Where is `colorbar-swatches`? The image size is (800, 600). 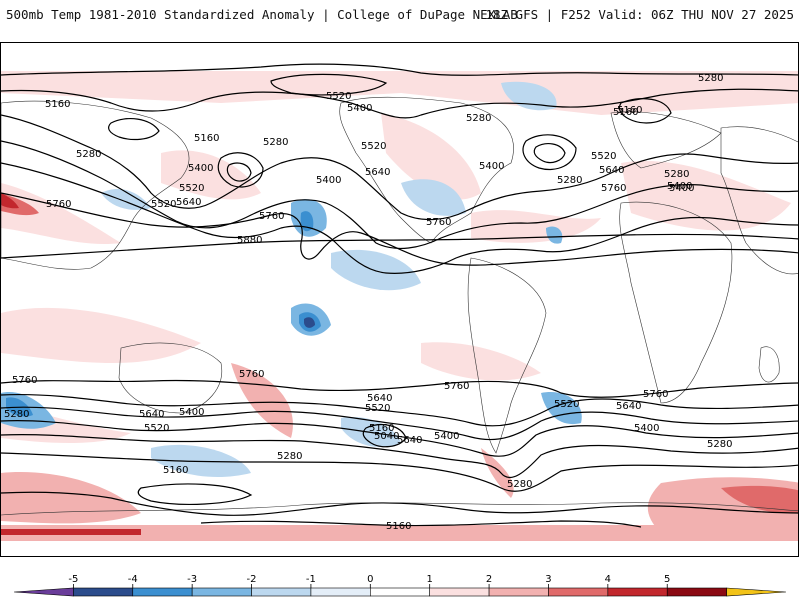 colorbar-swatches is located at coordinates (400, 592).